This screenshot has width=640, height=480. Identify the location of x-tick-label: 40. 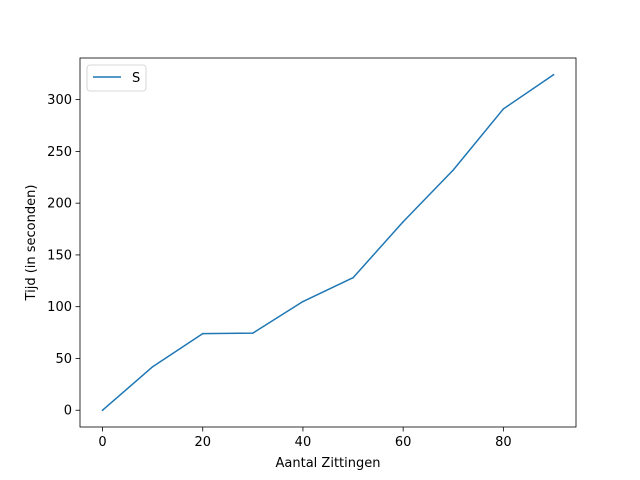
(303, 442).